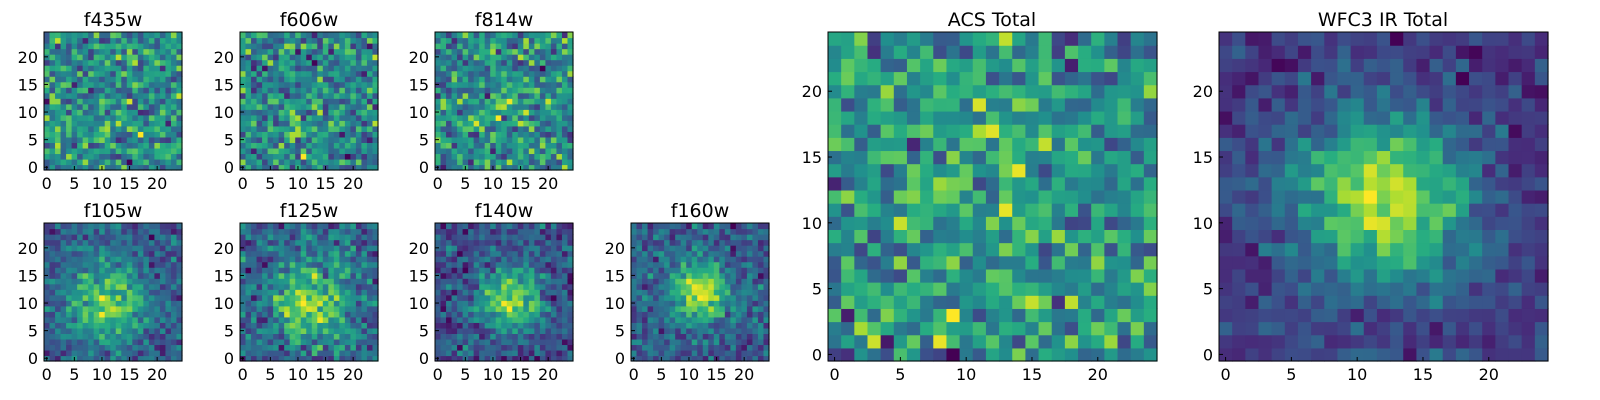  Describe the element at coordinates (548, 183) in the screenshot. I see `x-tick-label: 20` at that location.